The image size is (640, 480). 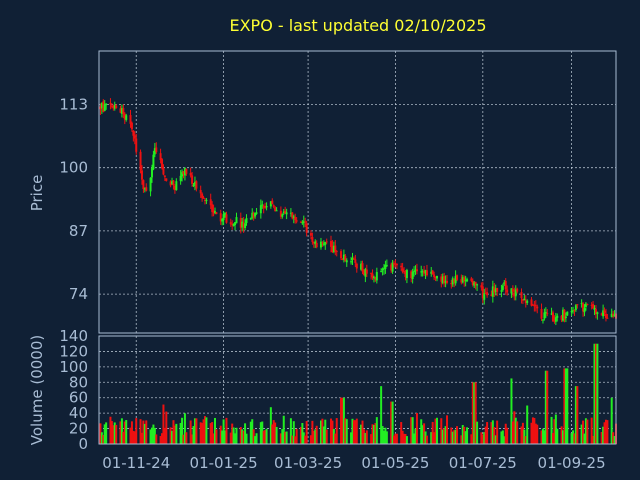 What do you see at coordinates (78, 294) in the screenshot?
I see `price-tick-label: 74` at bounding box center [78, 294].